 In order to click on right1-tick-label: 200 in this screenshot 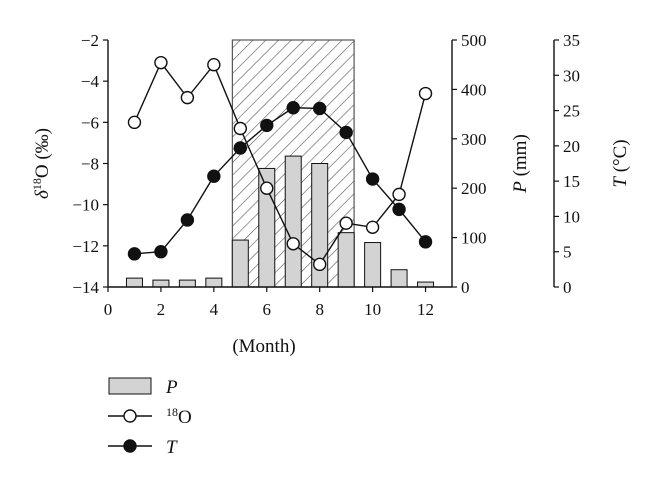, I will do `click(474, 188)`.